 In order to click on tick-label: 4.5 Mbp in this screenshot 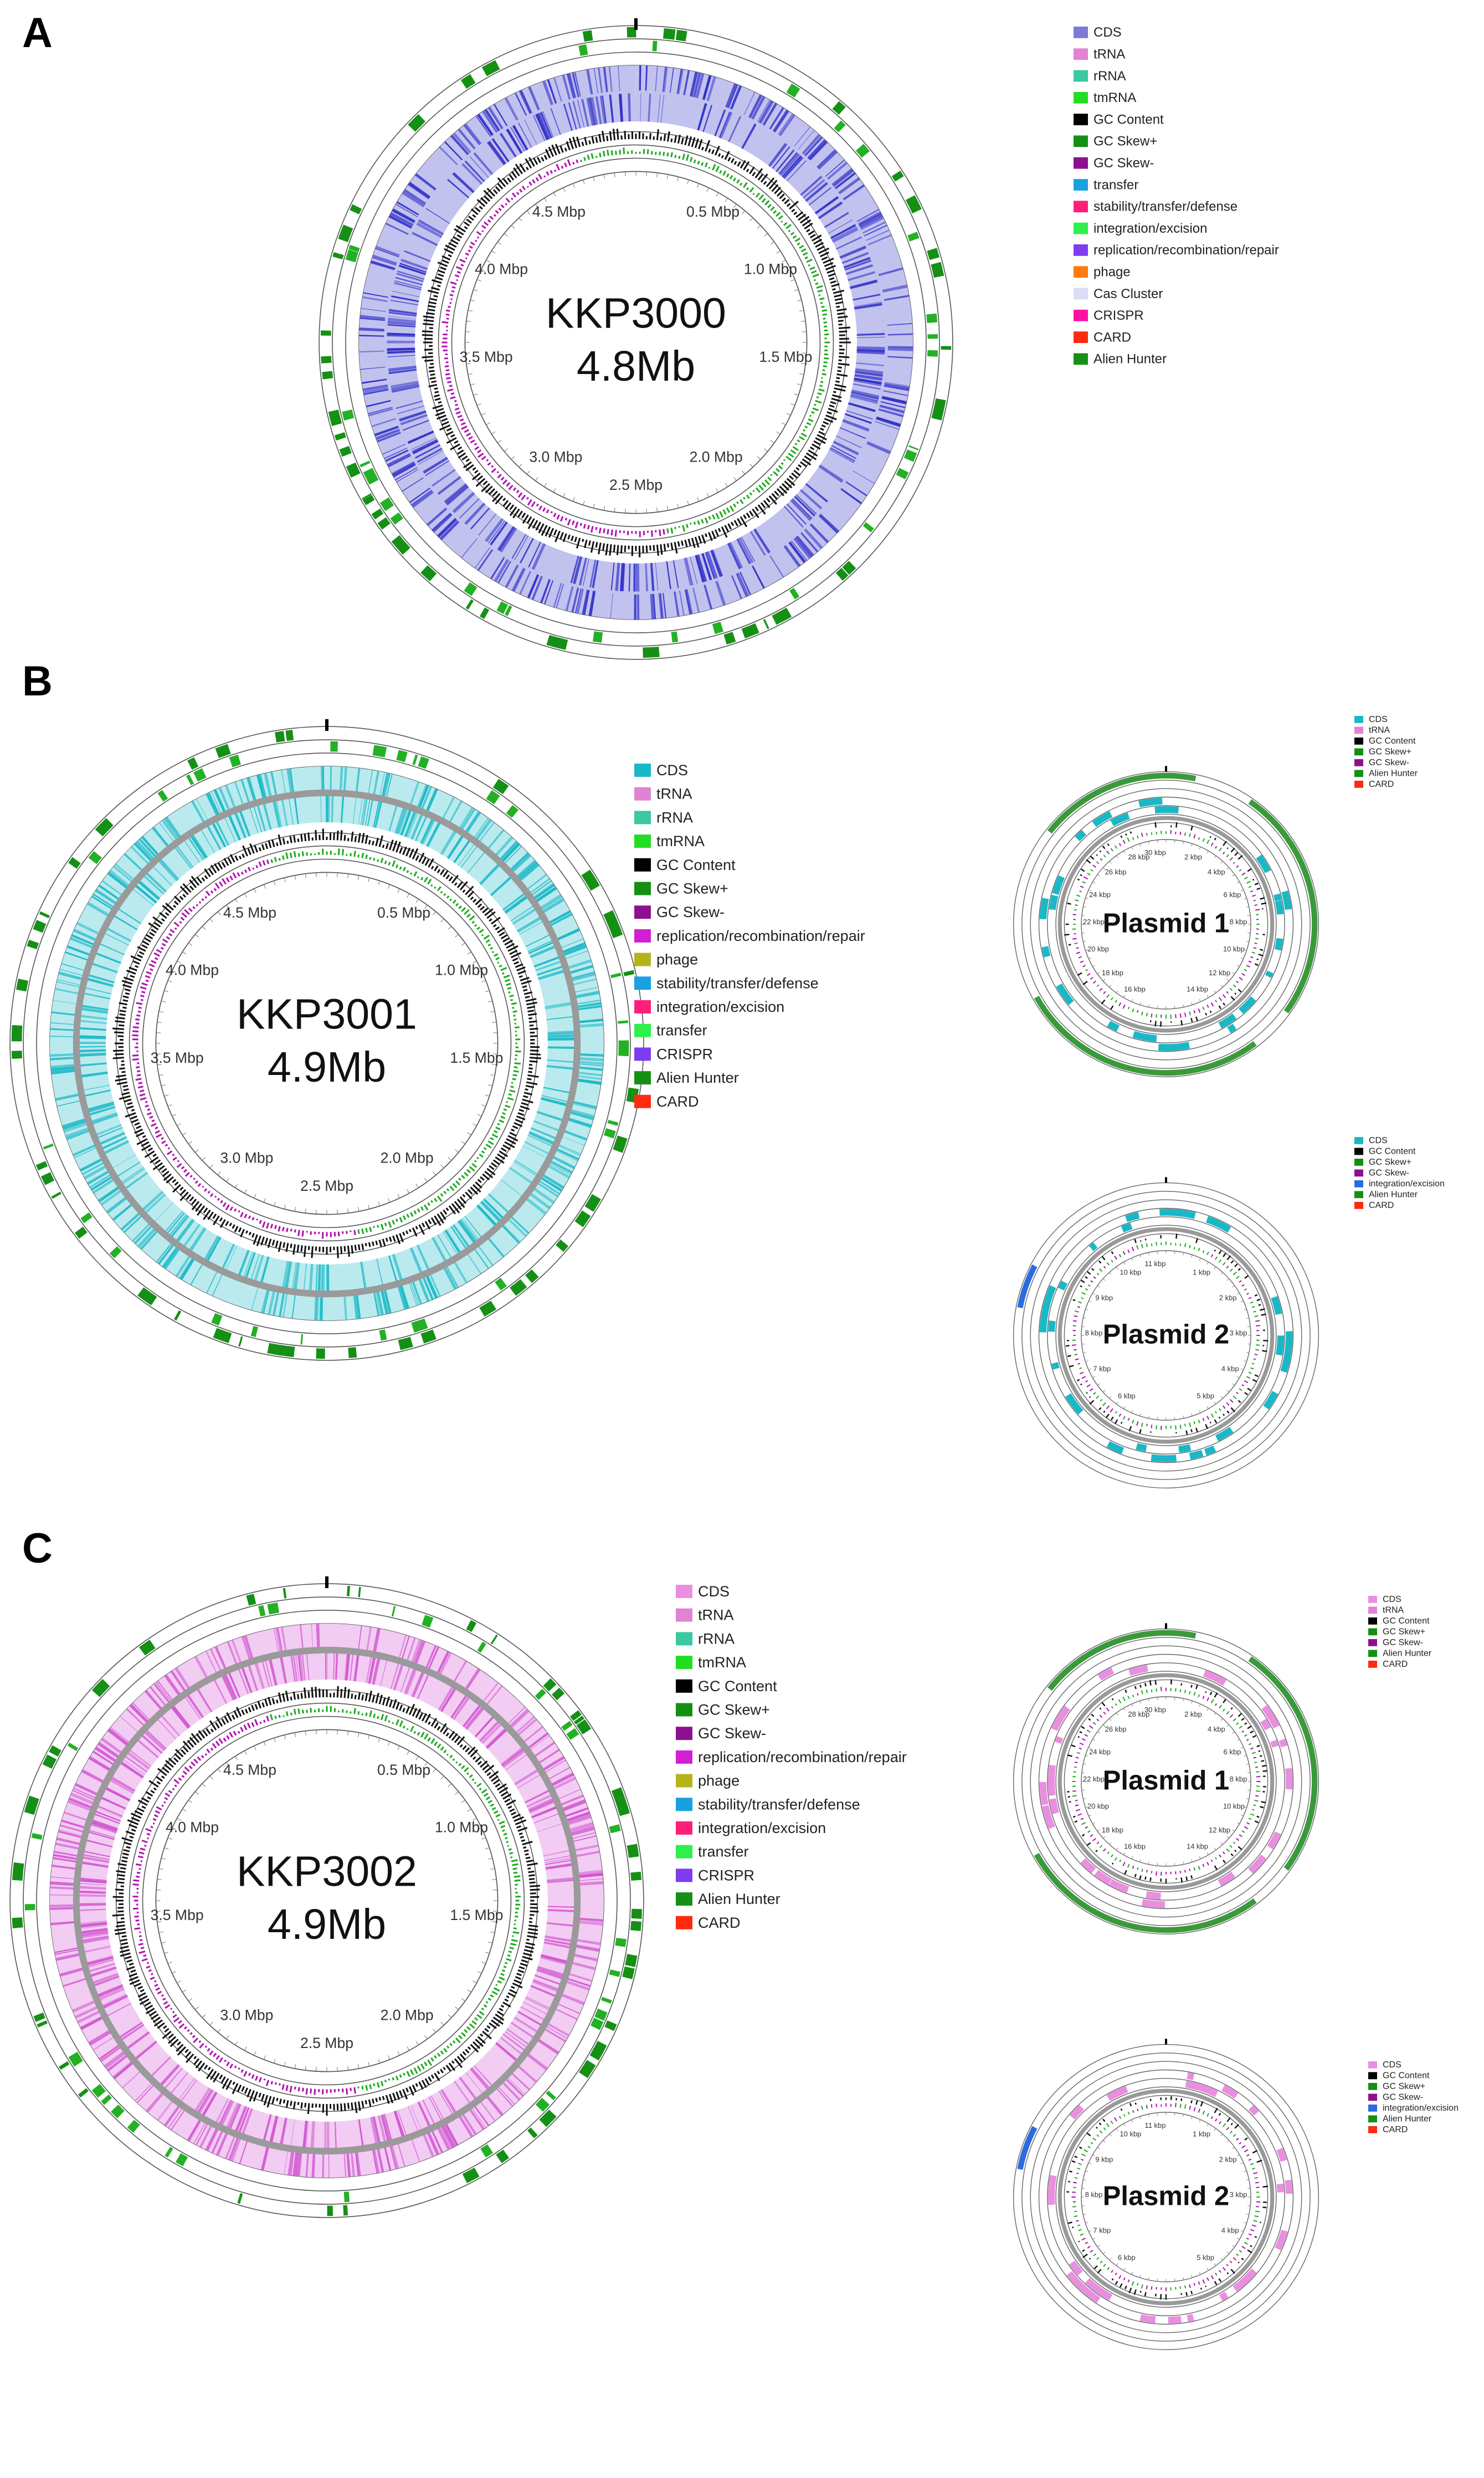, I will do `click(559, 211)`.